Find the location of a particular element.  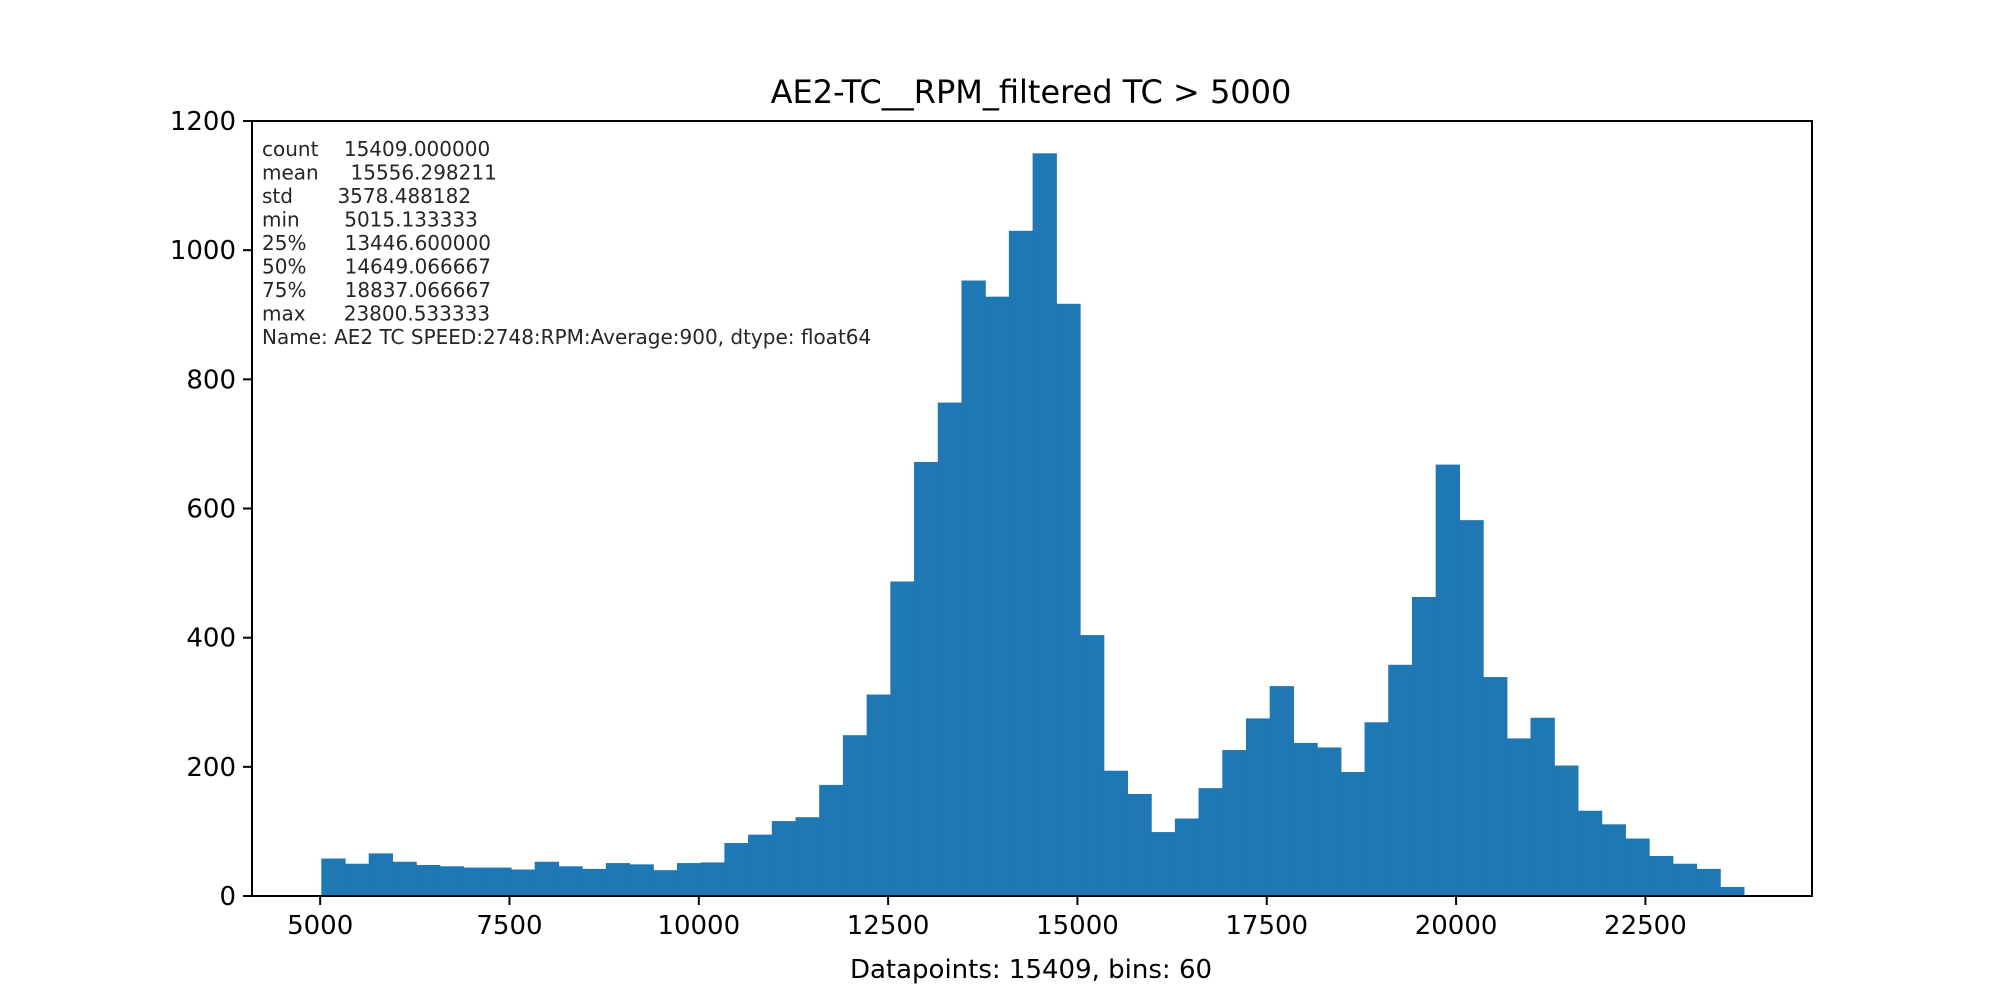

y-tick-label: 200 is located at coordinates (211, 768).